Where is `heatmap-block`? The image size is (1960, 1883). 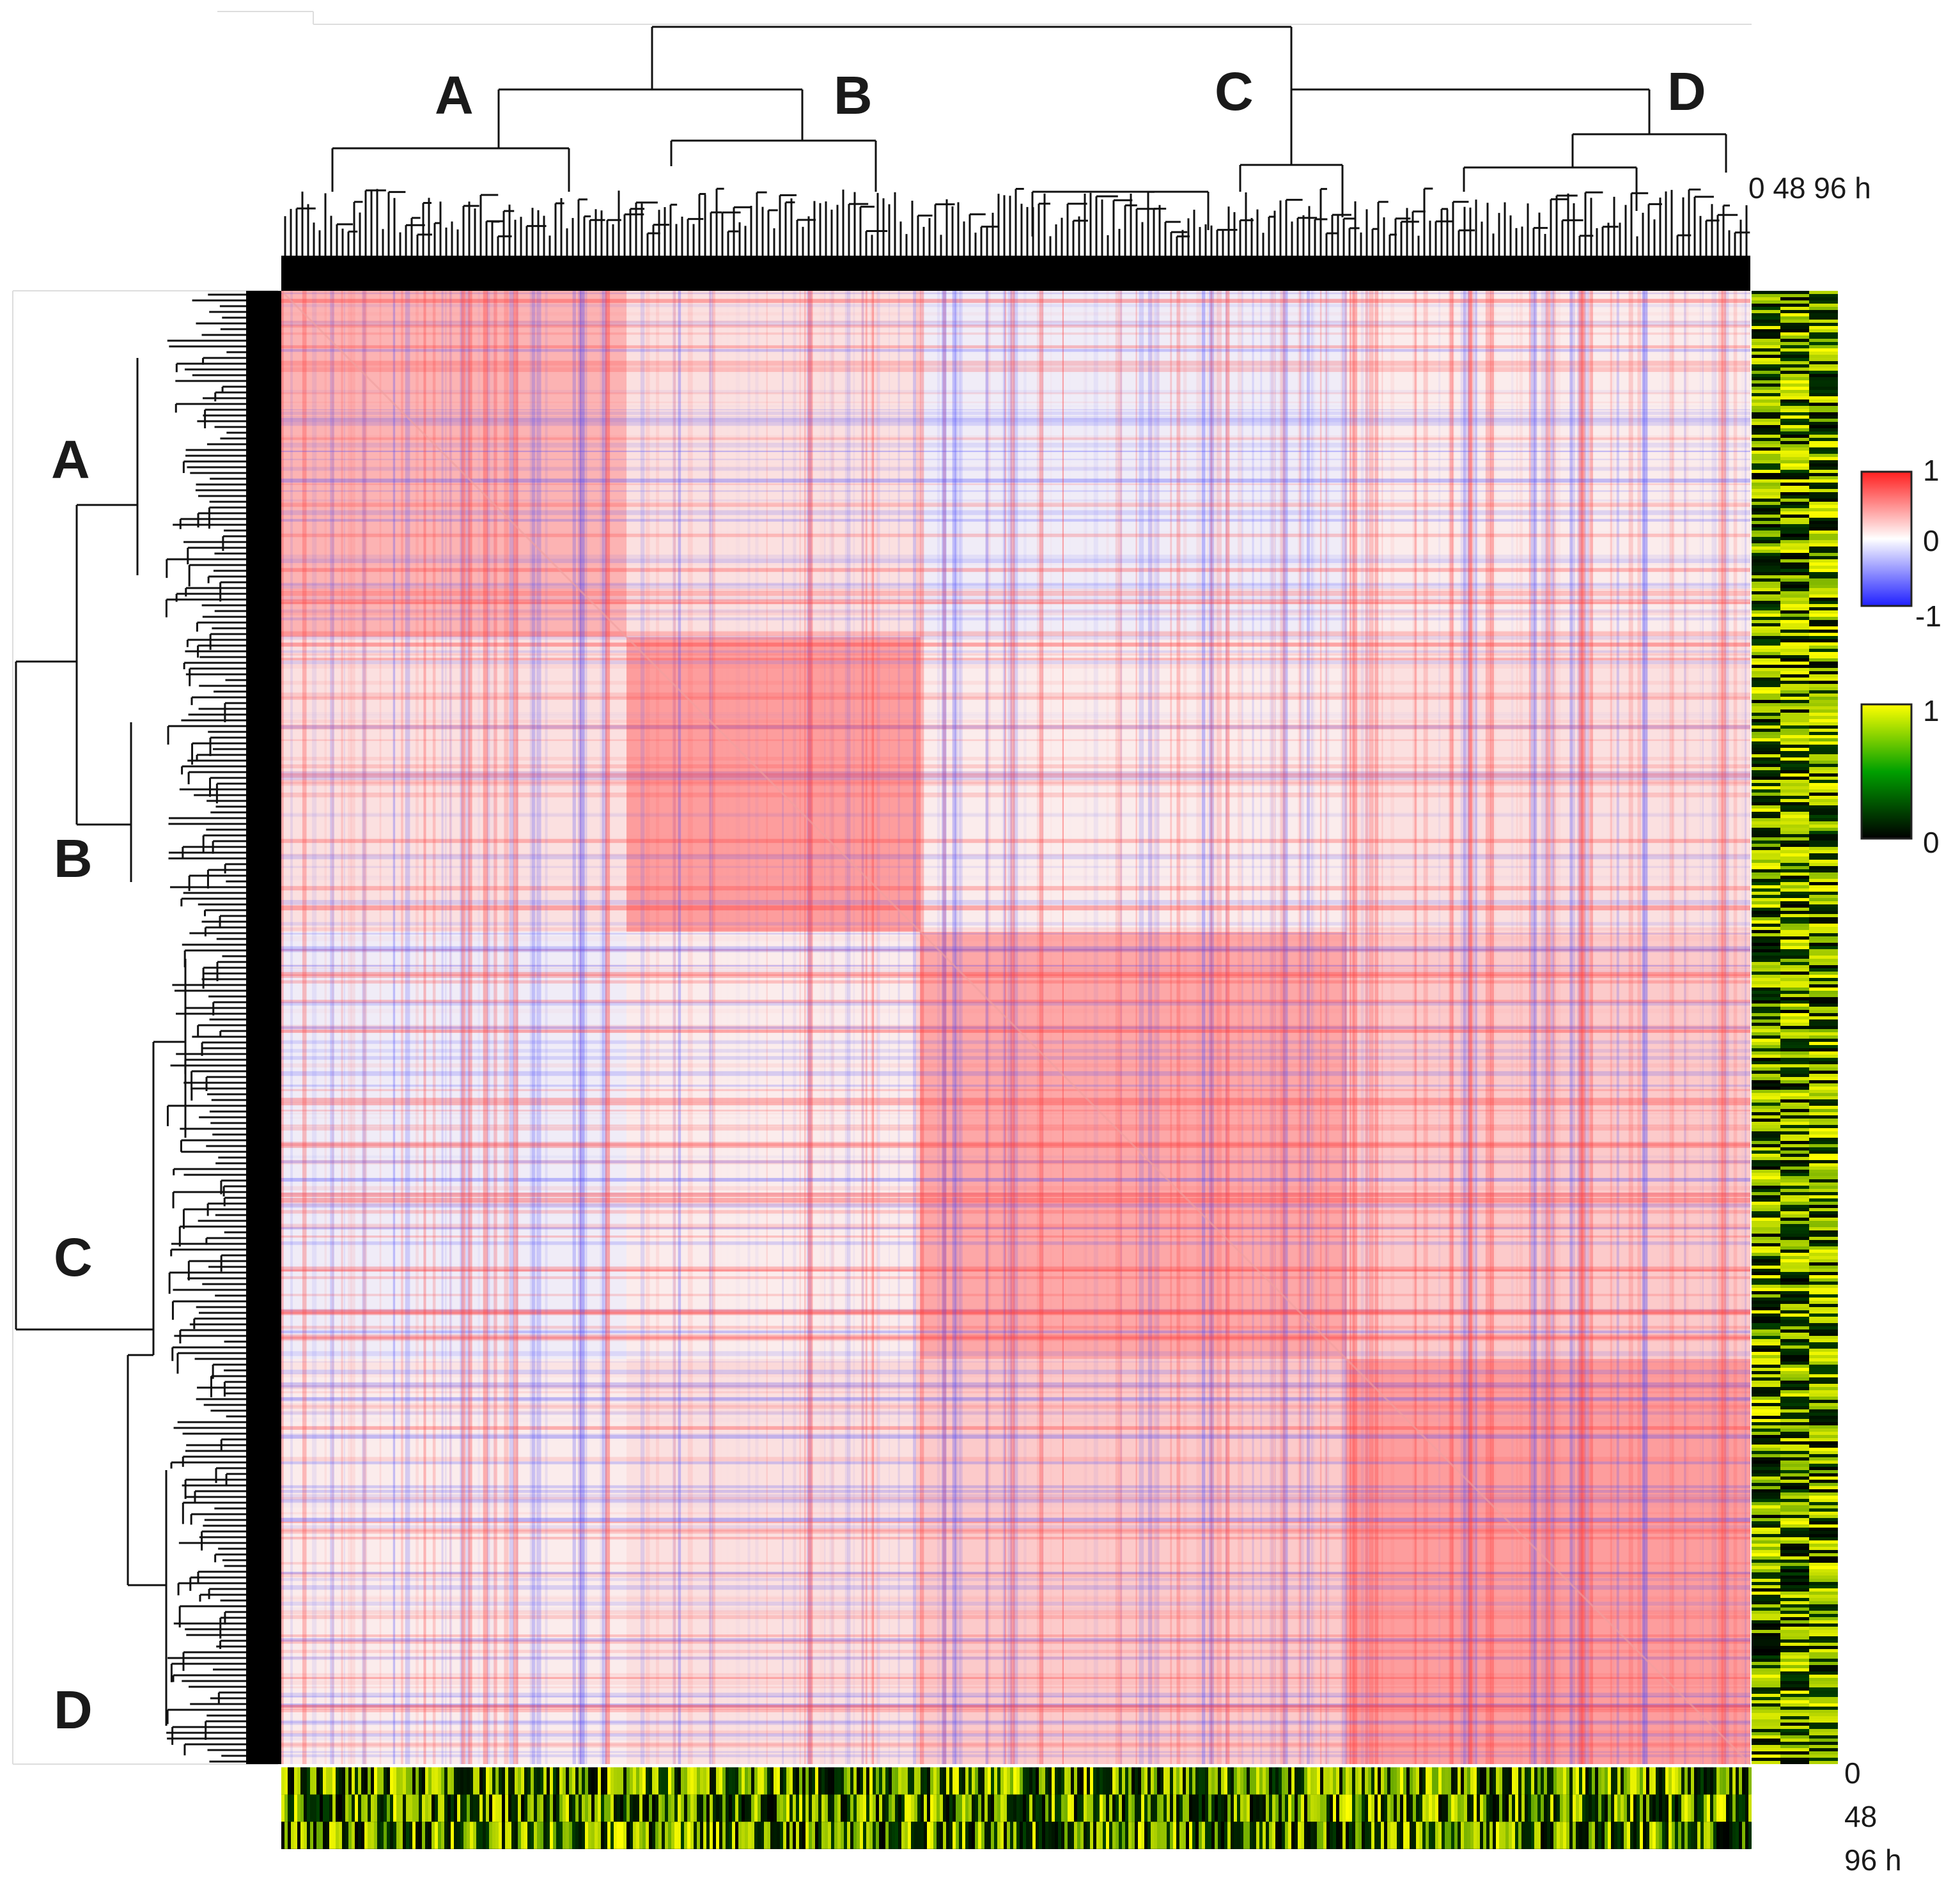
heatmap-block is located at coordinates (454, 1145).